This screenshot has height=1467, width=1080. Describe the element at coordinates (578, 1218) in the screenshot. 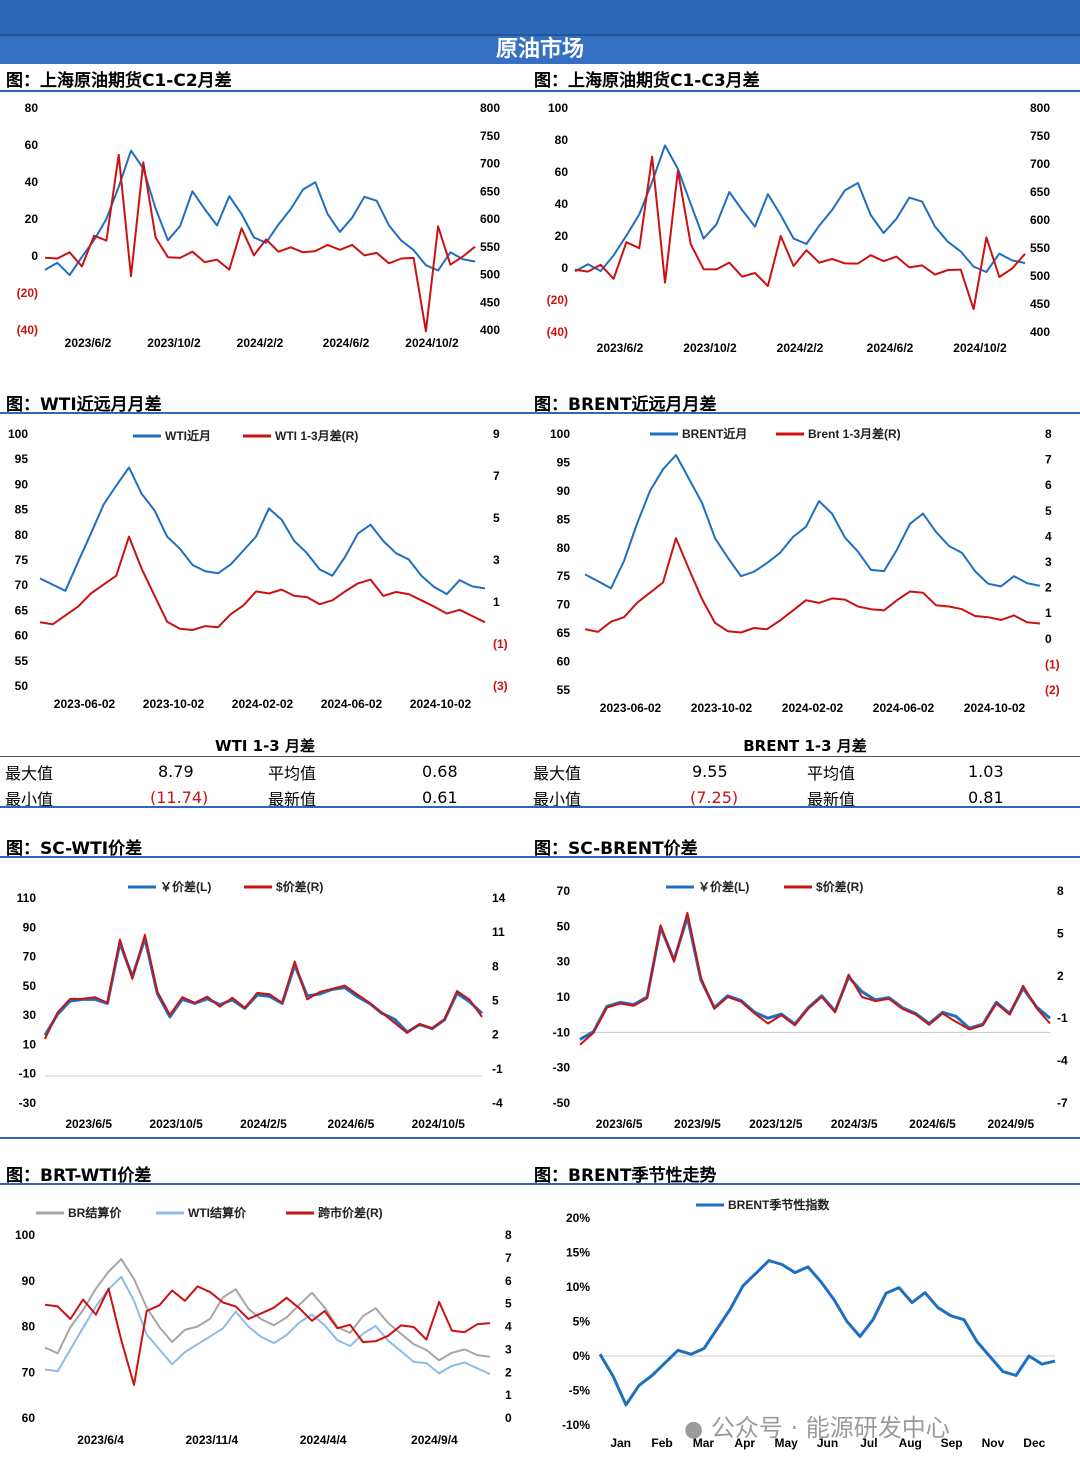

I see `y-tick-left: 20%` at that location.